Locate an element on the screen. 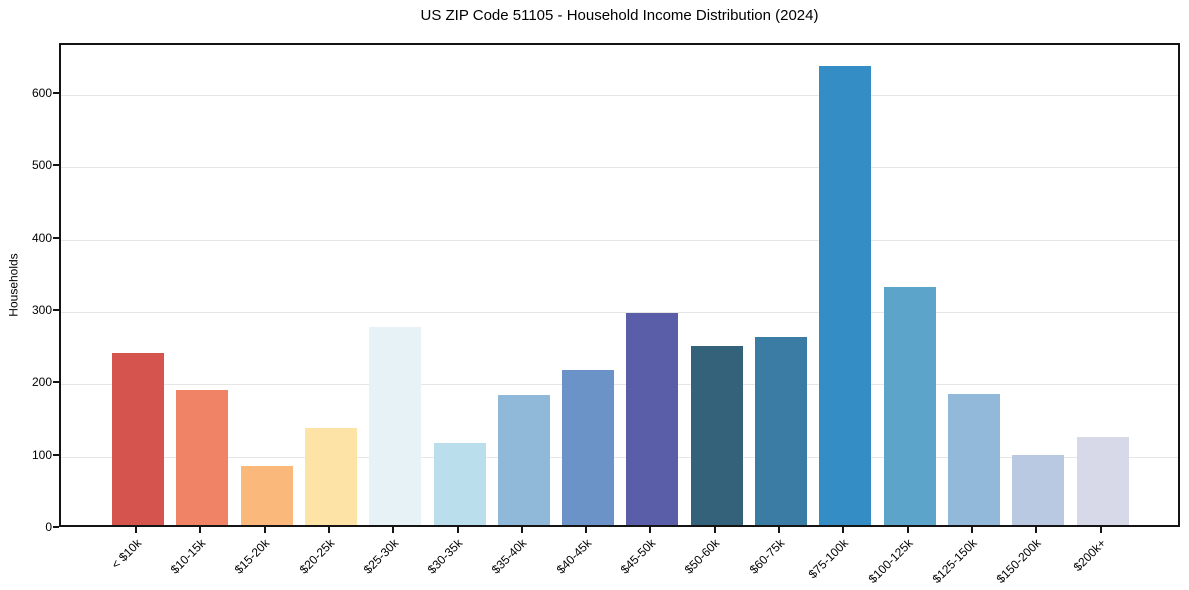  y-tick-label-500: 500 is located at coordinates (41, 165).